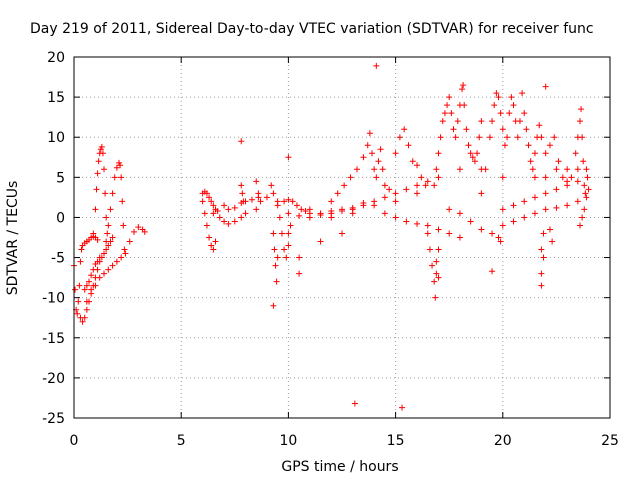 The image size is (640, 480). I want to click on x-tick-label: 20, so click(503, 441).